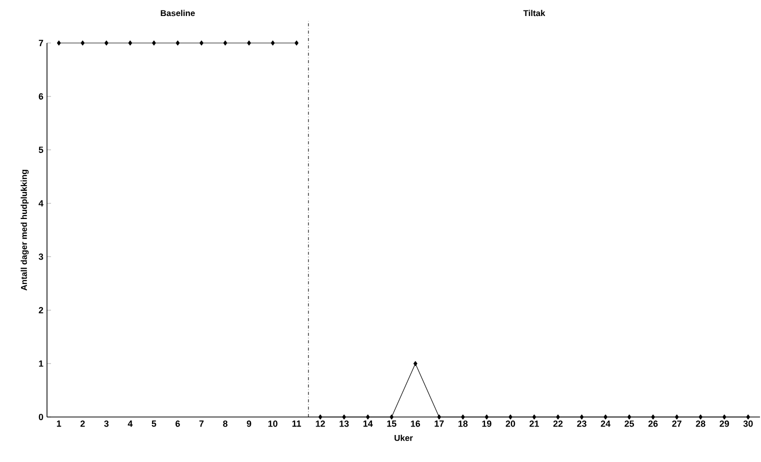 The image size is (761, 462). What do you see at coordinates (273, 423) in the screenshot?
I see `x-tick-label: 10` at bounding box center [273, 423].